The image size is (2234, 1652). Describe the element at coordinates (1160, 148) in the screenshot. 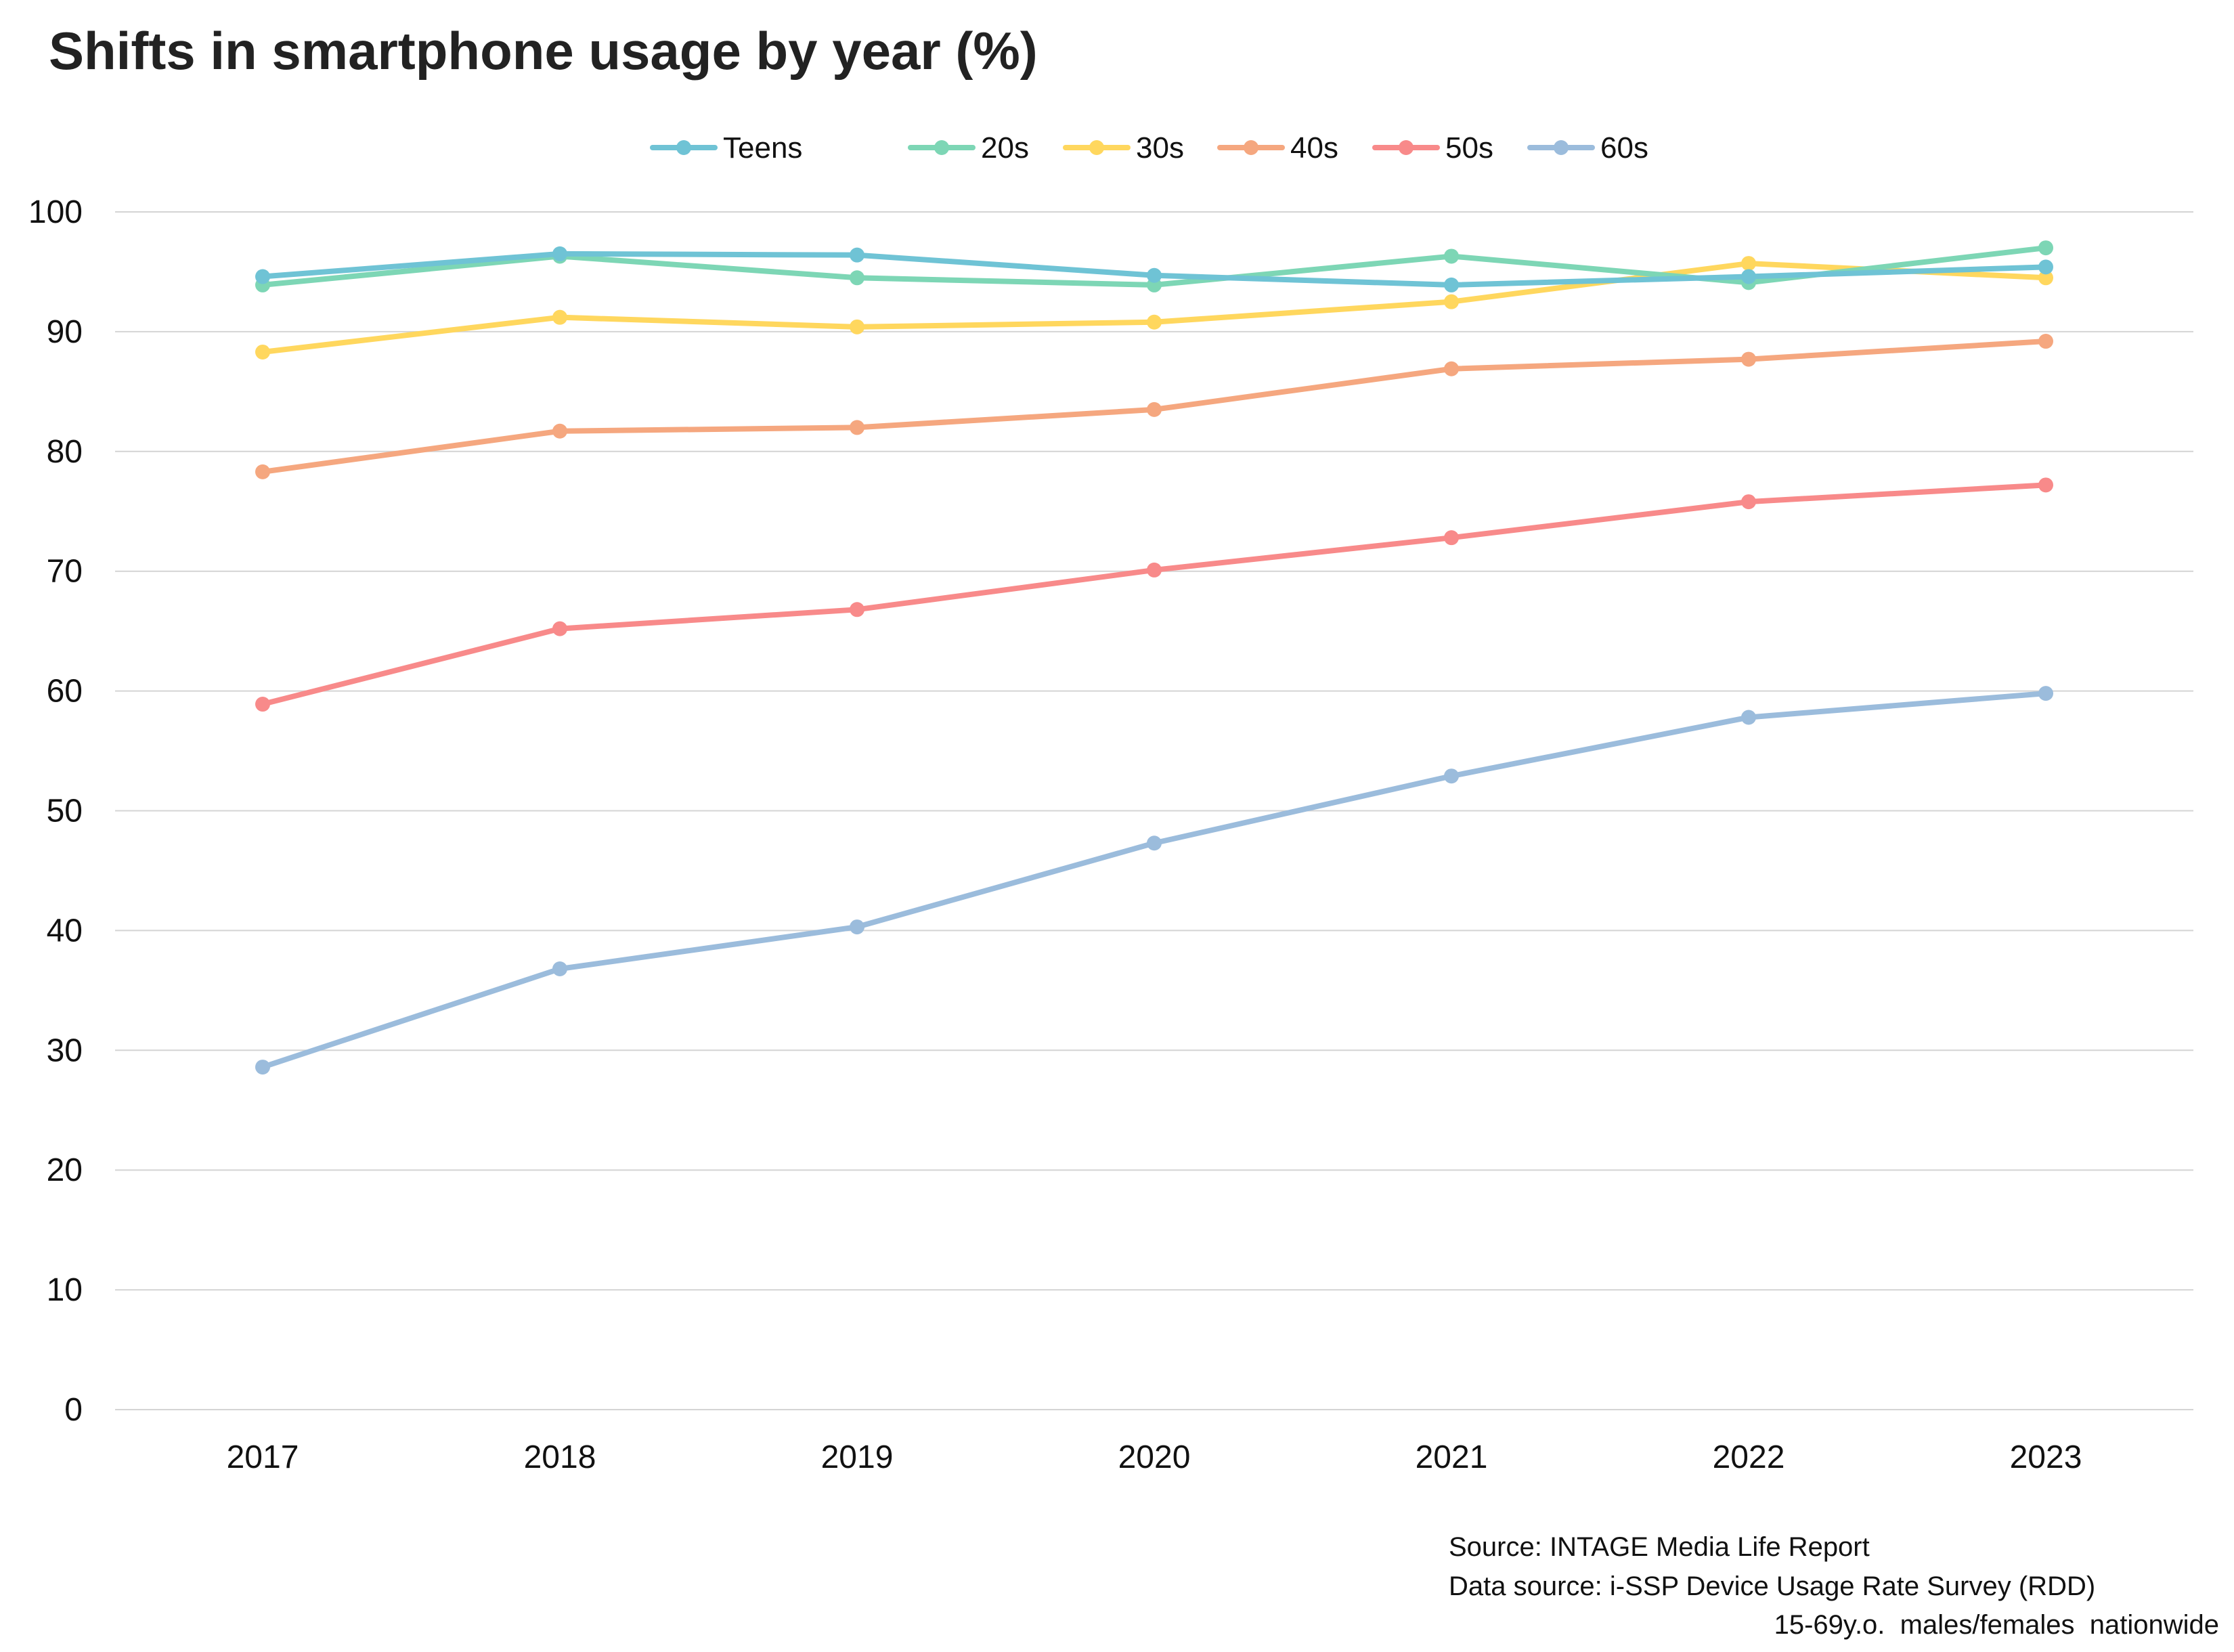

I see `legend-label: 30s` at that location.